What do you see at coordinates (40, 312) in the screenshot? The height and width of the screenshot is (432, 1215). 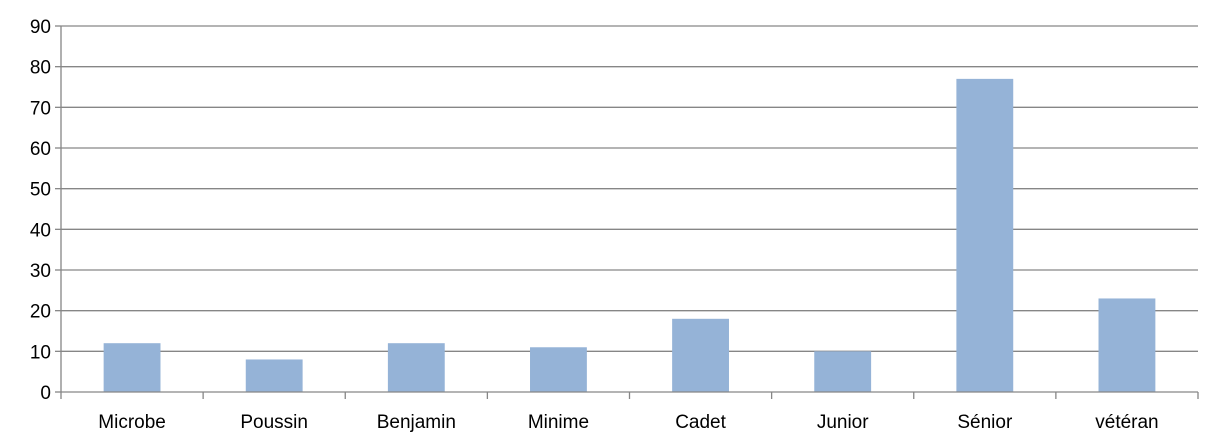 I see `y-tick-label: 20` at bounding box center [40, 312].